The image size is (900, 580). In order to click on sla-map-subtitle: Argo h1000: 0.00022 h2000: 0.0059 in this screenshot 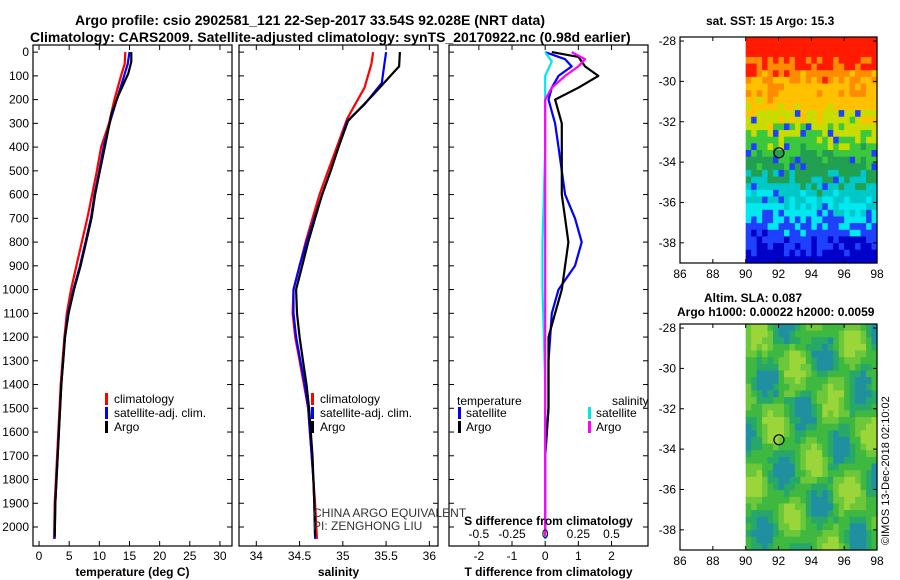, I will do `click(776, 312)`.